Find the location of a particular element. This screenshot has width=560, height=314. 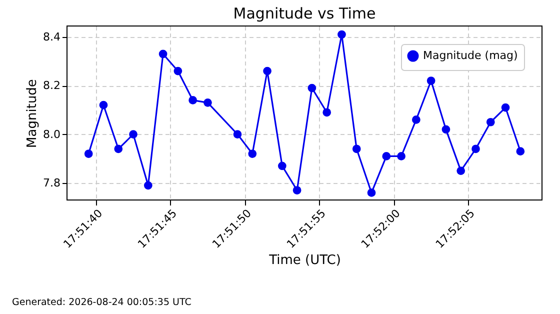

y-axis-title: Magnitude is located at coordinates (32, 113).